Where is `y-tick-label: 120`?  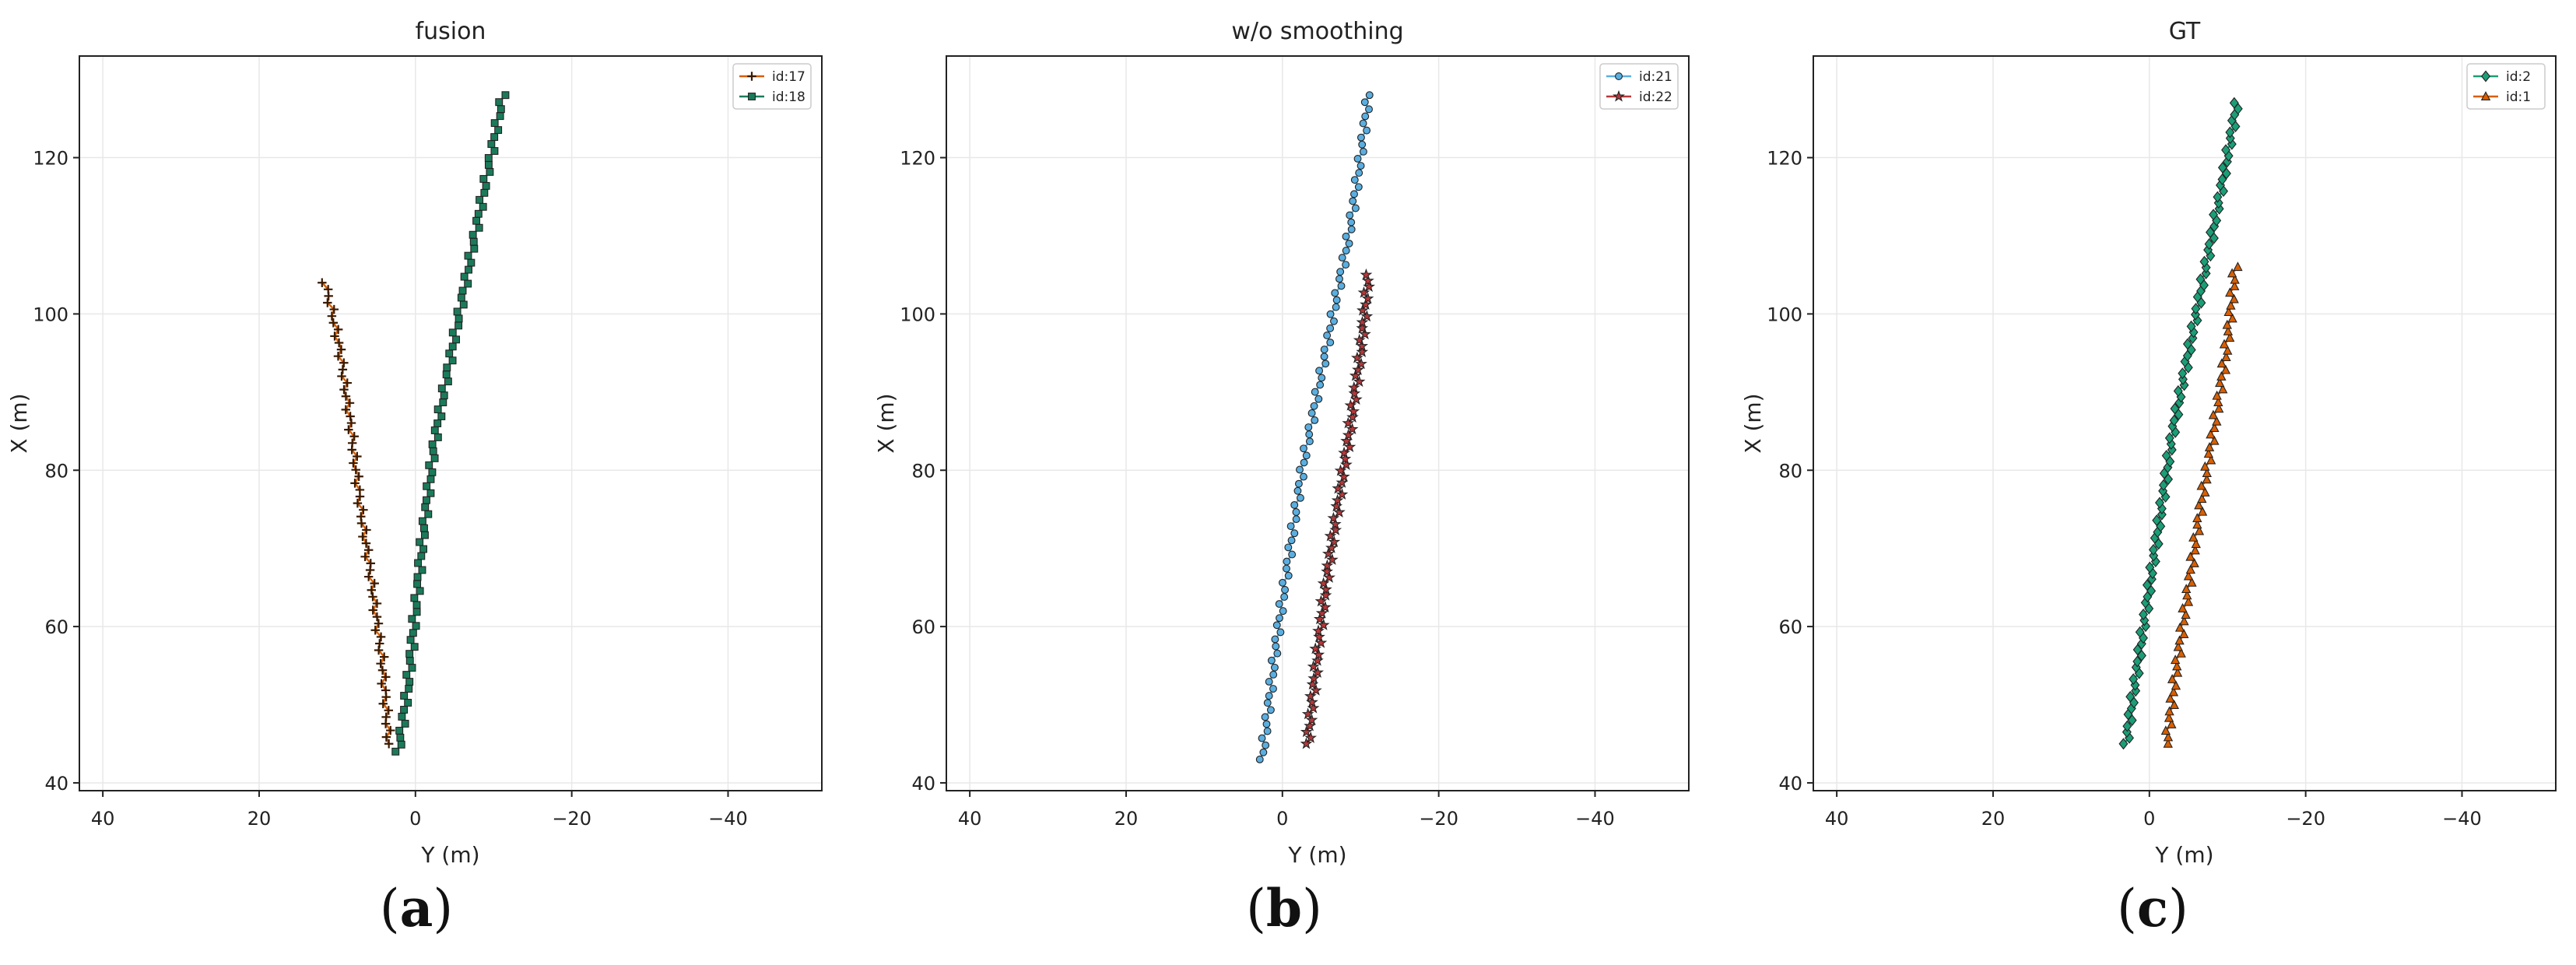
y-tick-label: 120 is located at coordinates (51, 159).